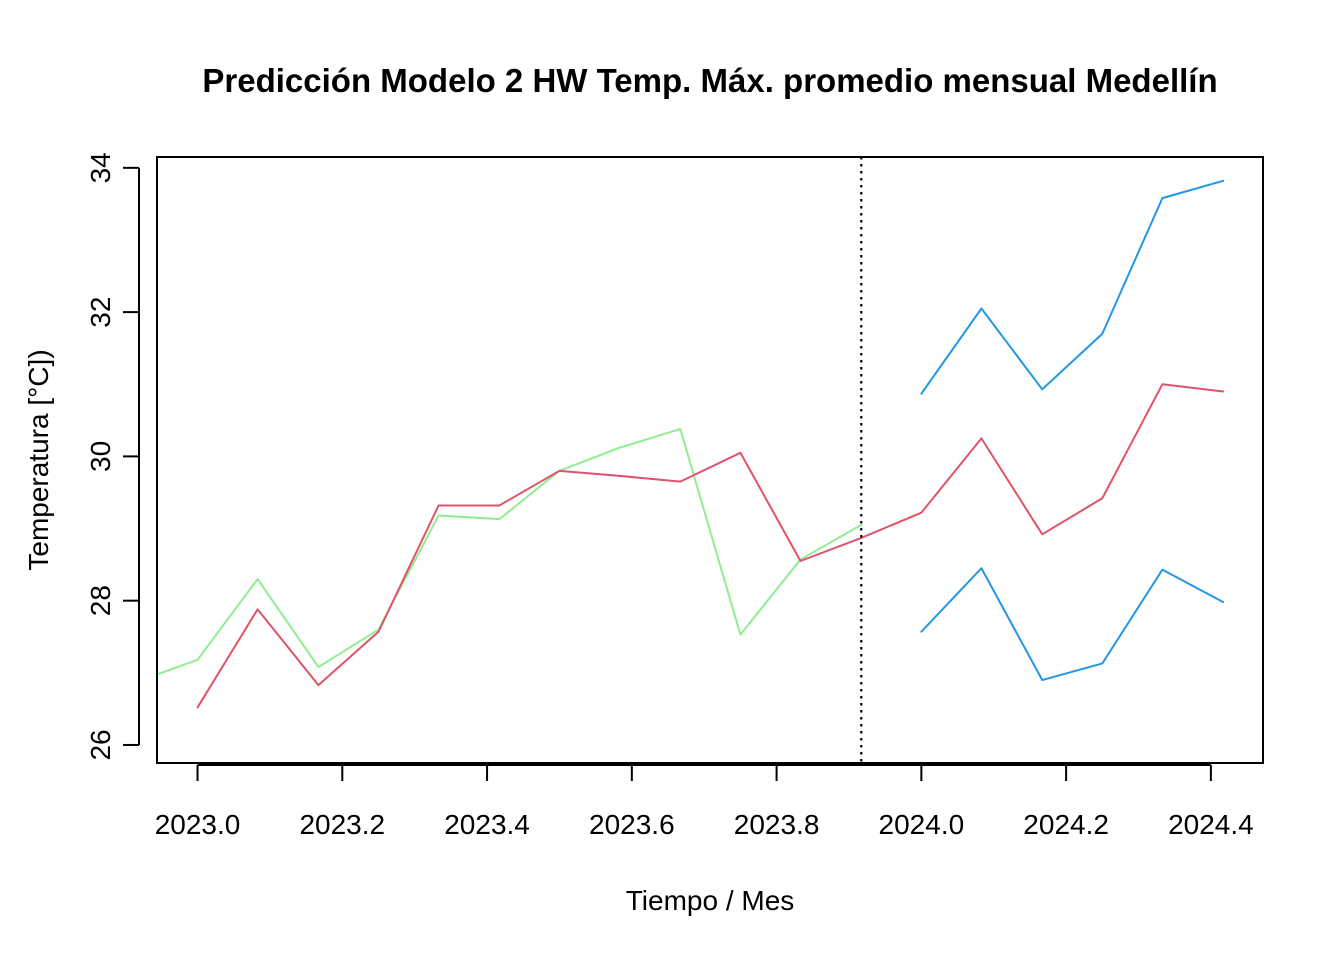 Image resolution: width=1344 pixels, height=960 pixels. What do you see at coordinates (342, 824) in the screenshot?
I see `x-tick-label: 2023.2` at bounding box center [342, 824].